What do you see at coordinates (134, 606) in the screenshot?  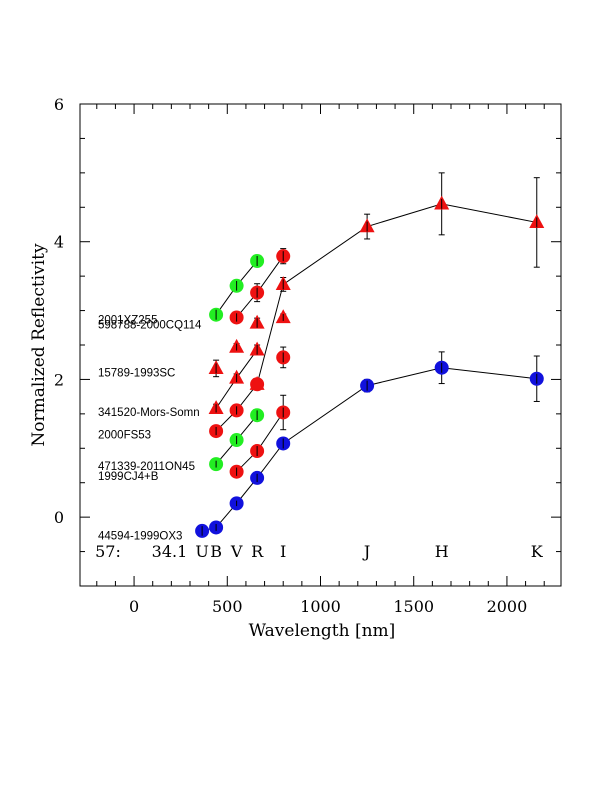 I see `x-tick-label: 0` at bounding box center [134, 606].